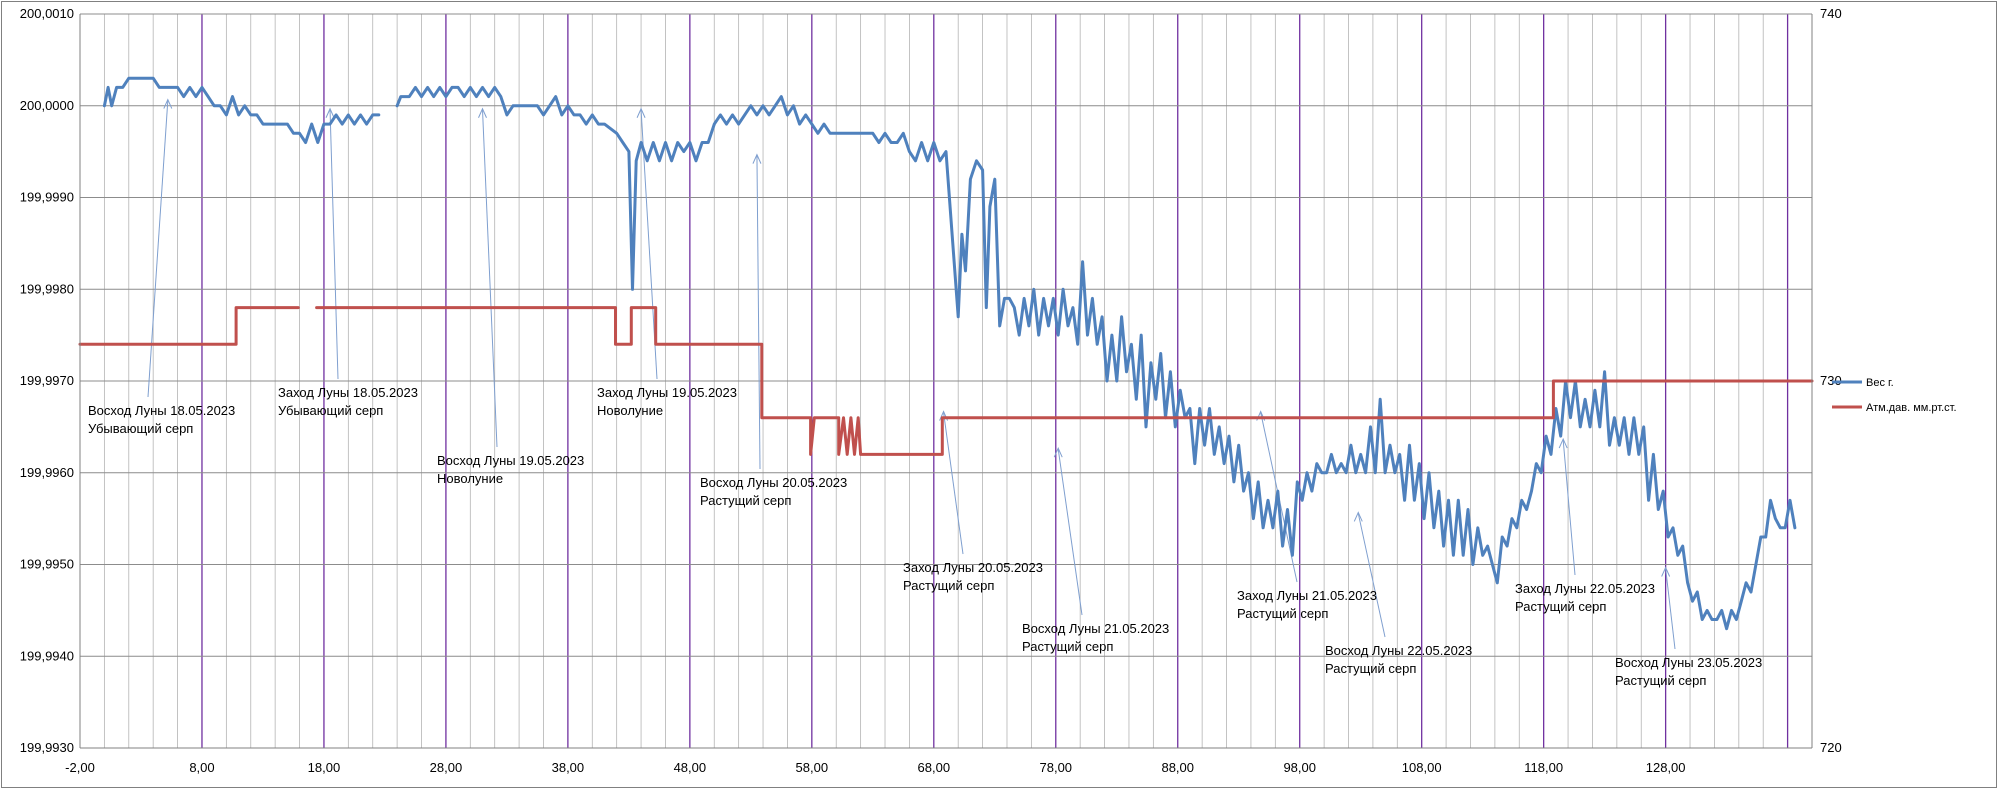 The width and height of the screenshot is (2000, 791). What do you see at coordinates (47, 380) in the screenshot?
I see `y-left-tick-label: 199,9970` at bounding box center [47, 380].